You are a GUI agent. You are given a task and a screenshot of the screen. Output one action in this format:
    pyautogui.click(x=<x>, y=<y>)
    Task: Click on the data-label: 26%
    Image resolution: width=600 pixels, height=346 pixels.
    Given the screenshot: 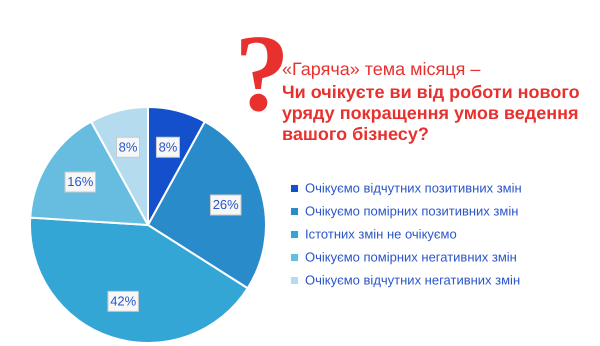 What is the action you would take?
    pyautogui.click(x=226, y=204)
    